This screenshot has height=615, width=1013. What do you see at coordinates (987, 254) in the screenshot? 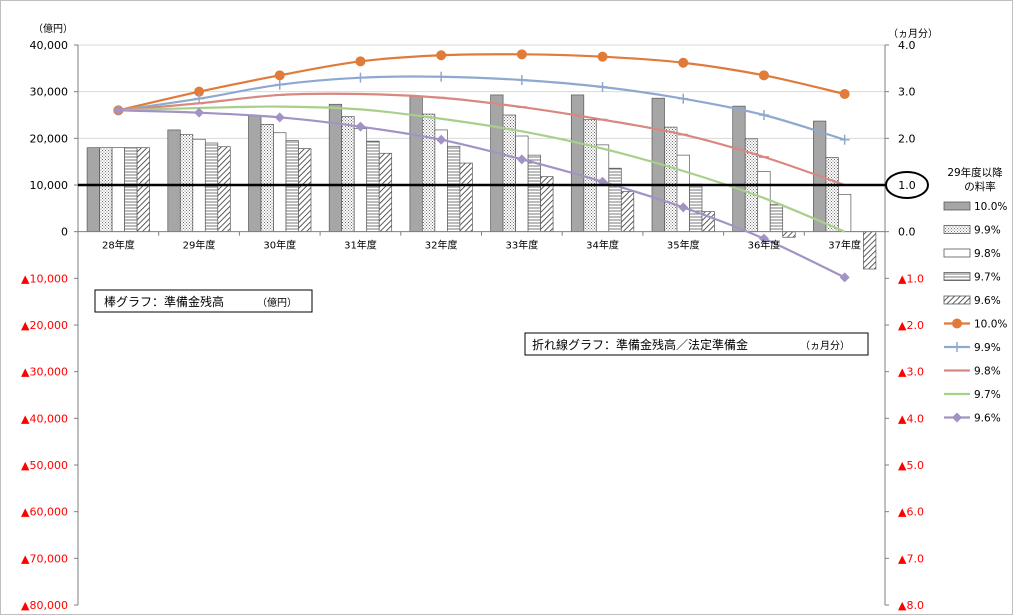
I see `legend-label: 9.8%` at bounding box center [987, 254].